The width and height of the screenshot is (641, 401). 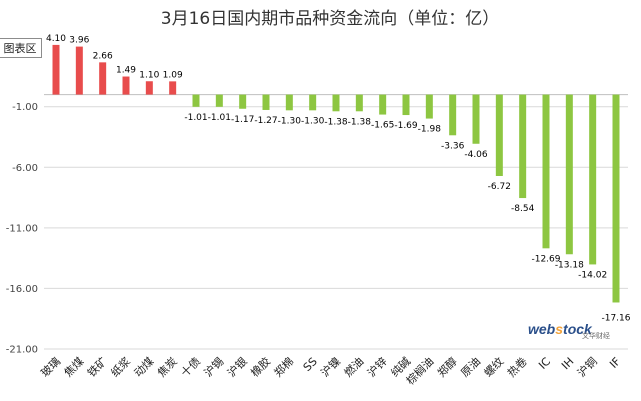 I want to click on category-label: 动煤, so click(x=144, y=367).